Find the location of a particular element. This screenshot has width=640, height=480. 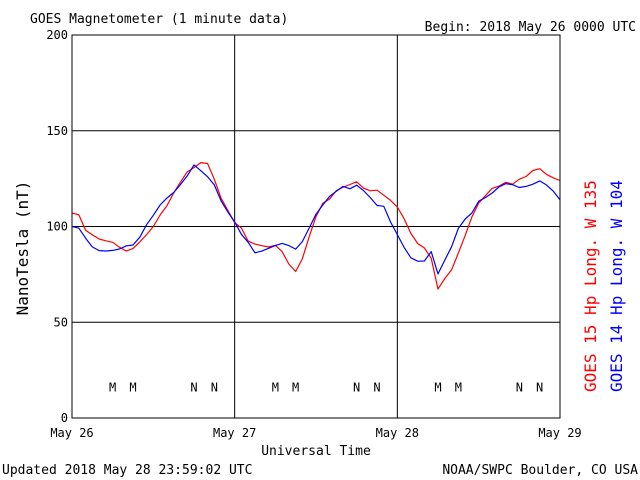

y-tick-label: 200 is located at coordinates (57, 35).